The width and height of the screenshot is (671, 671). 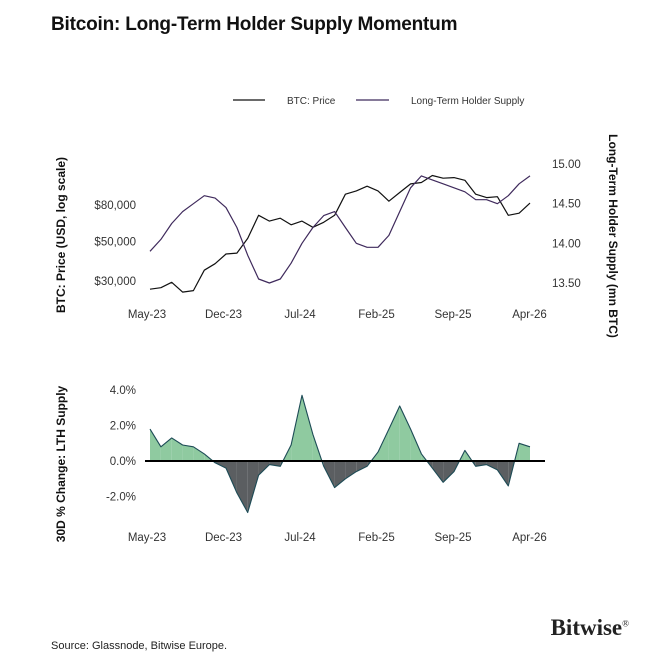 I want to click on series-line-lth-supply, so click(x=340, y=229).